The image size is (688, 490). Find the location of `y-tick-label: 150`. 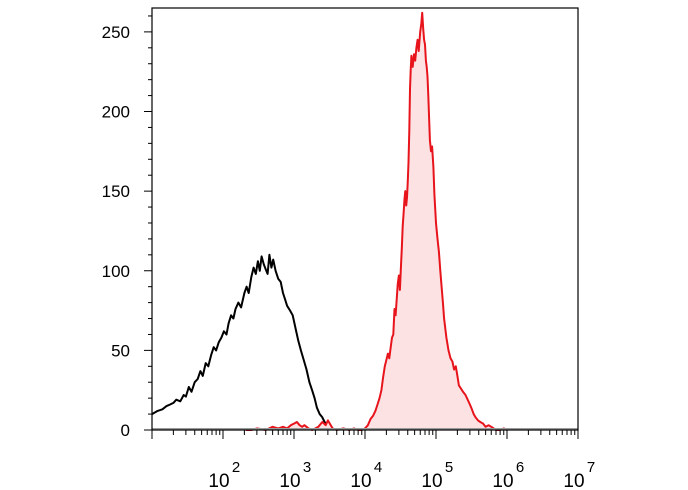

y-tick-label: 150 is located at coordinates (116, 191).